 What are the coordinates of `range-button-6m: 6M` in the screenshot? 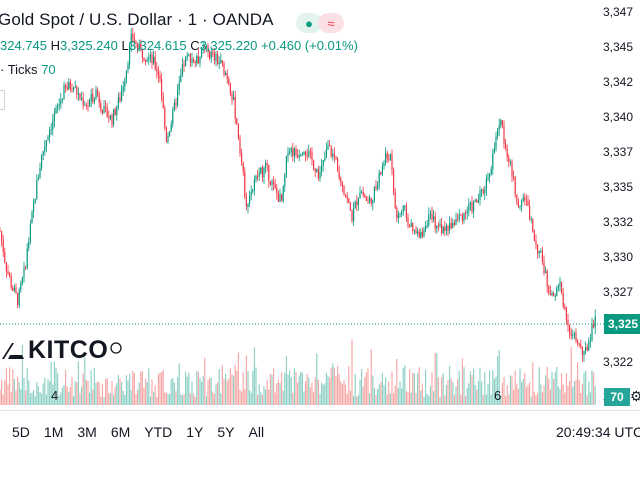 It's located at (120, 432).